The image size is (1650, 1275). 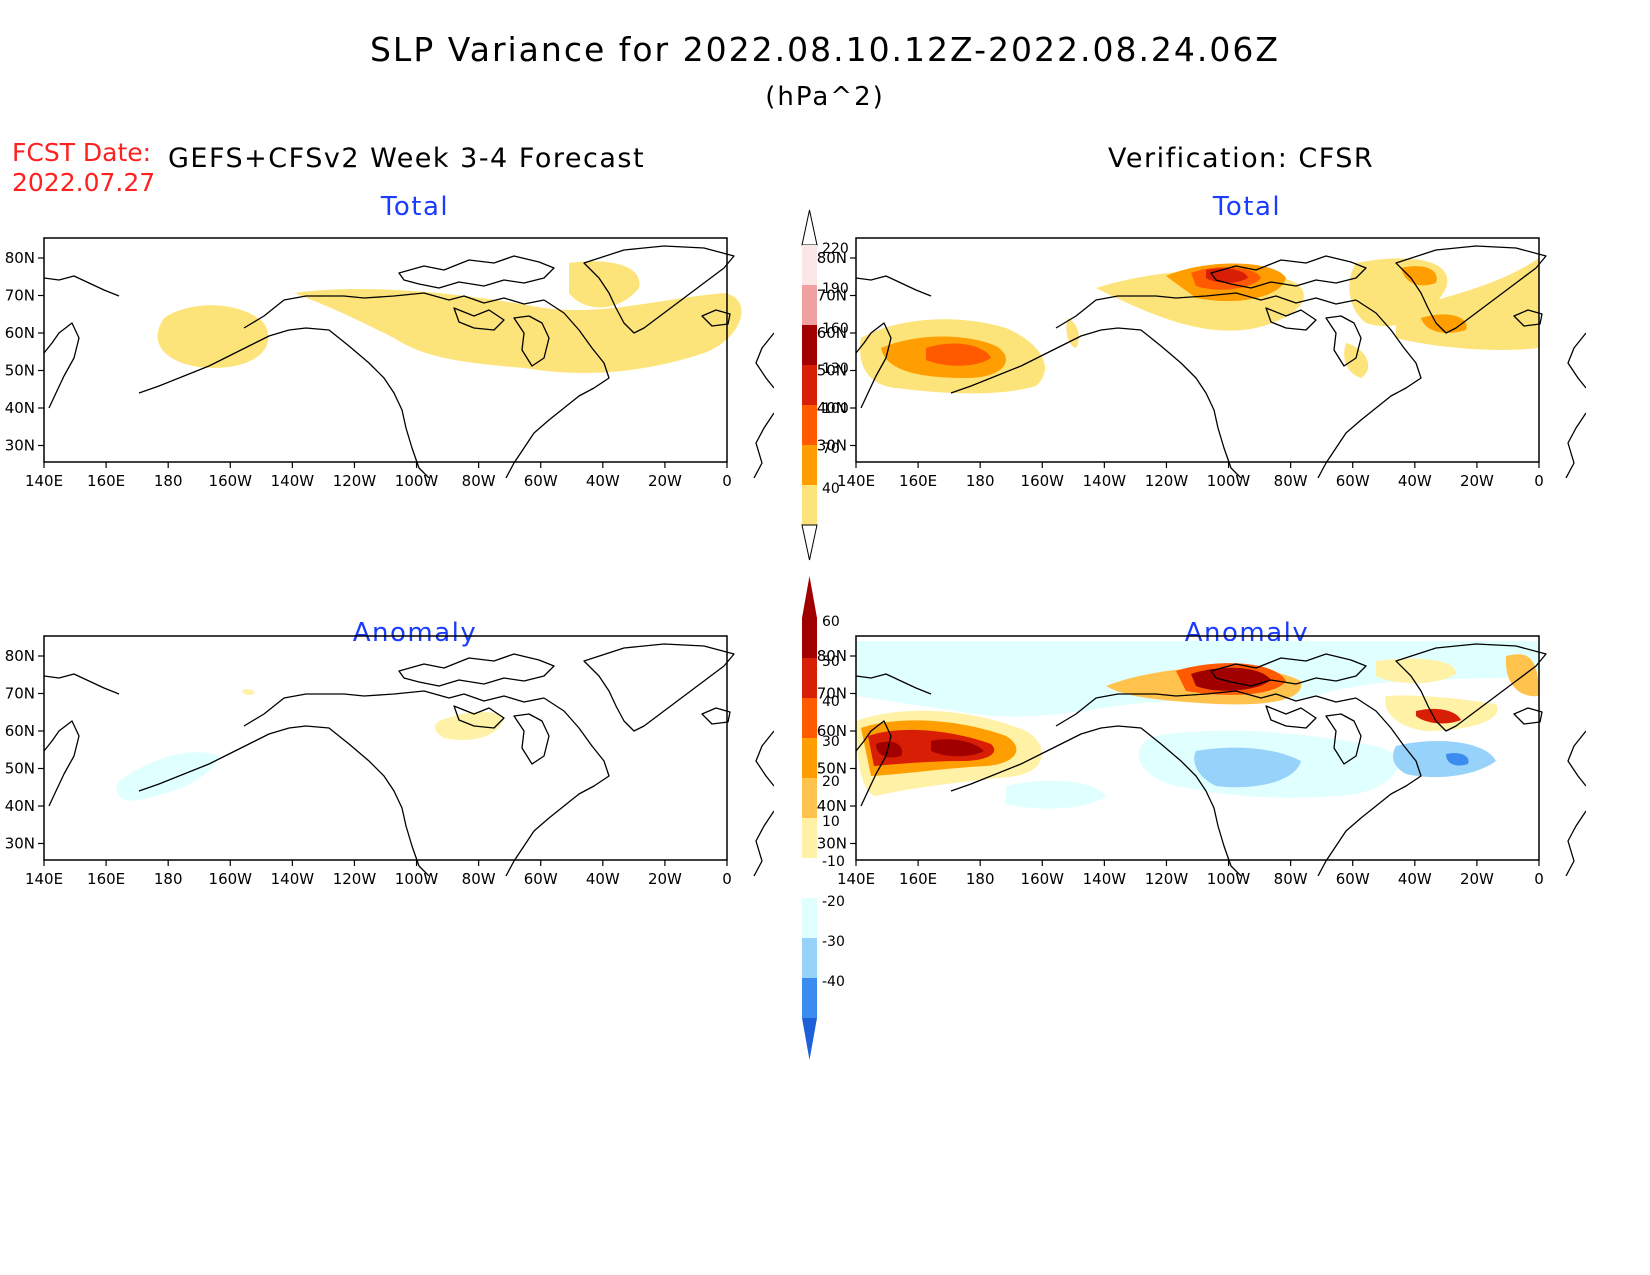 I want to click on lon-label-fcst-anomaly: 120W, so click(x=355, y=879).